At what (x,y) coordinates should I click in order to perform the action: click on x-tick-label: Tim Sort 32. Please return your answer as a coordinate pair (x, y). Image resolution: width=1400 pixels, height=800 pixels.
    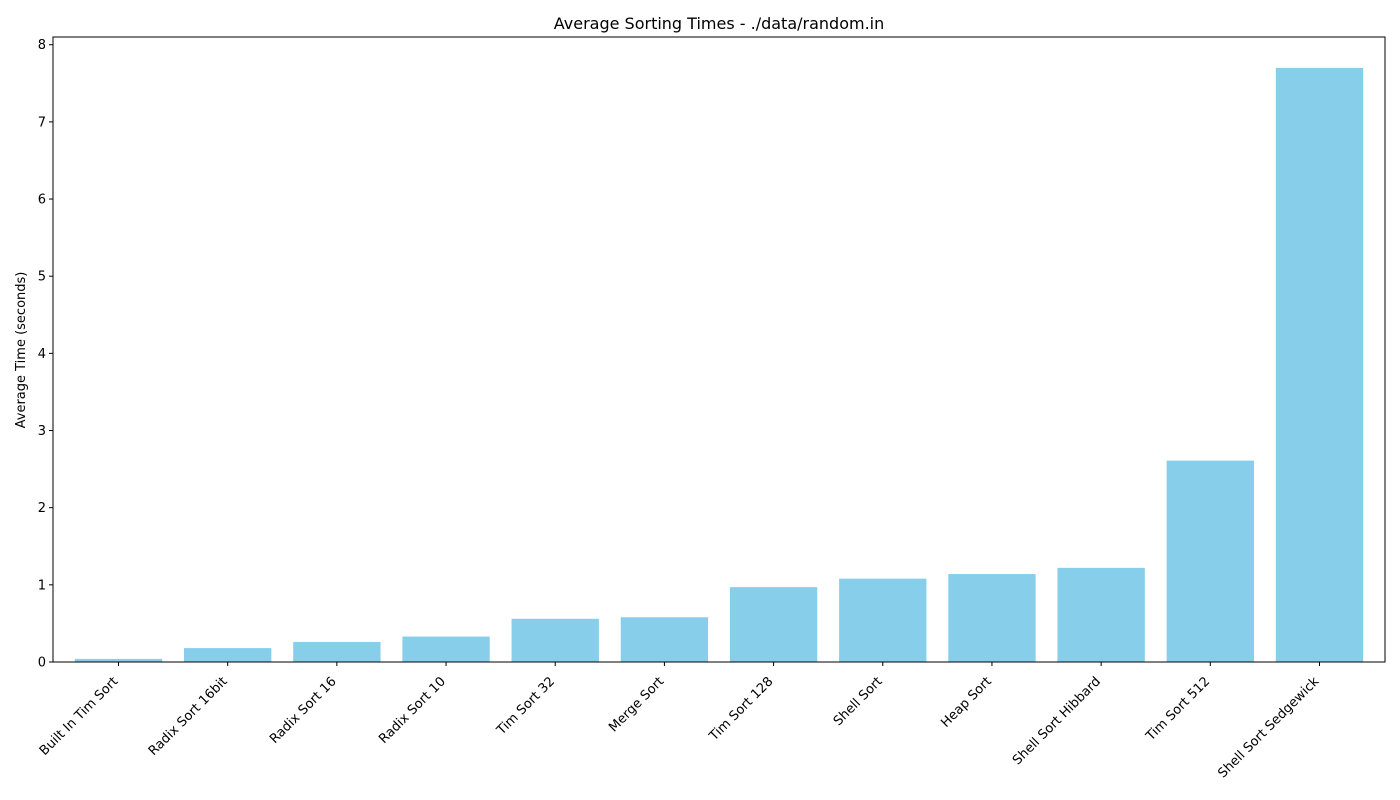
    Looking at the image, I should click on (526, 706).